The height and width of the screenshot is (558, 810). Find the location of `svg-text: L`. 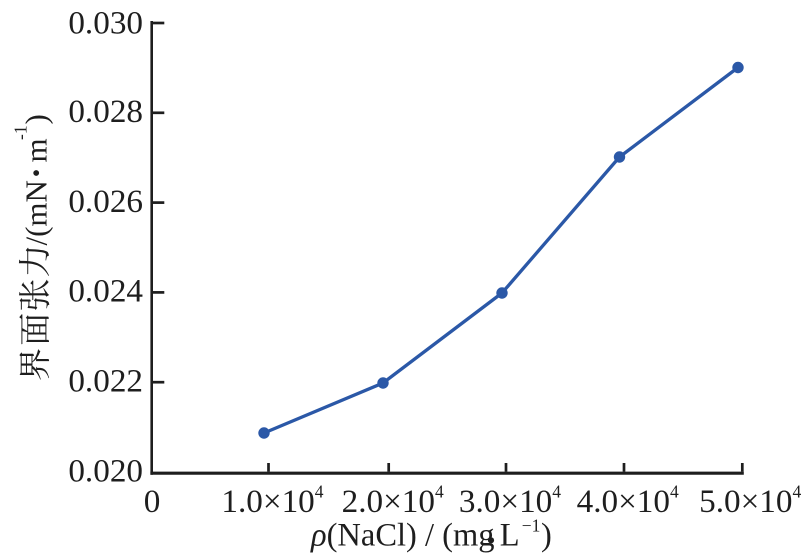

svg-text: L is located at coordinates (510, 536).